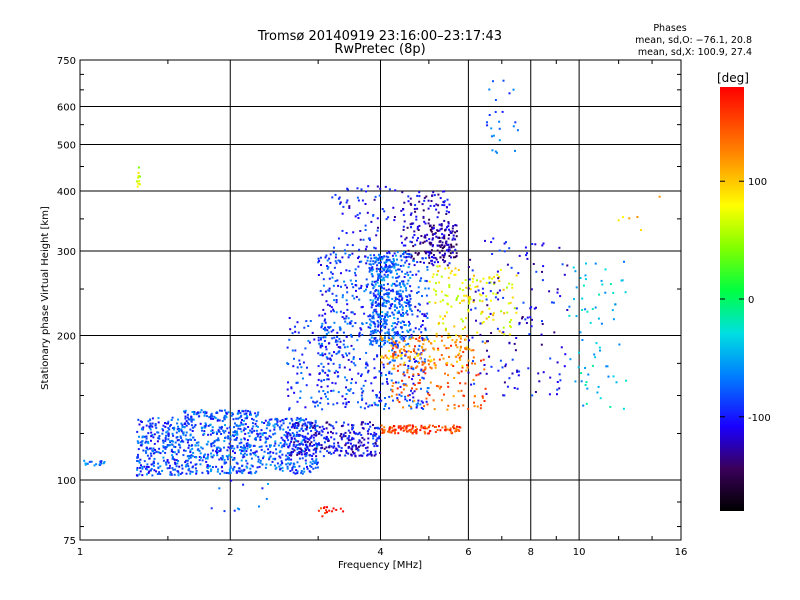  I want to click on x-axis-label: Frequency [MHz], so click(380, 565).